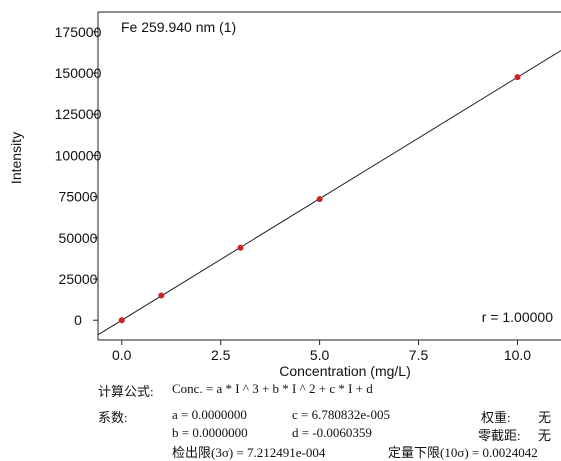 The image size is (561, 461). I want to click on coefficient-b: b = 0.0000000, so click(210, 432).